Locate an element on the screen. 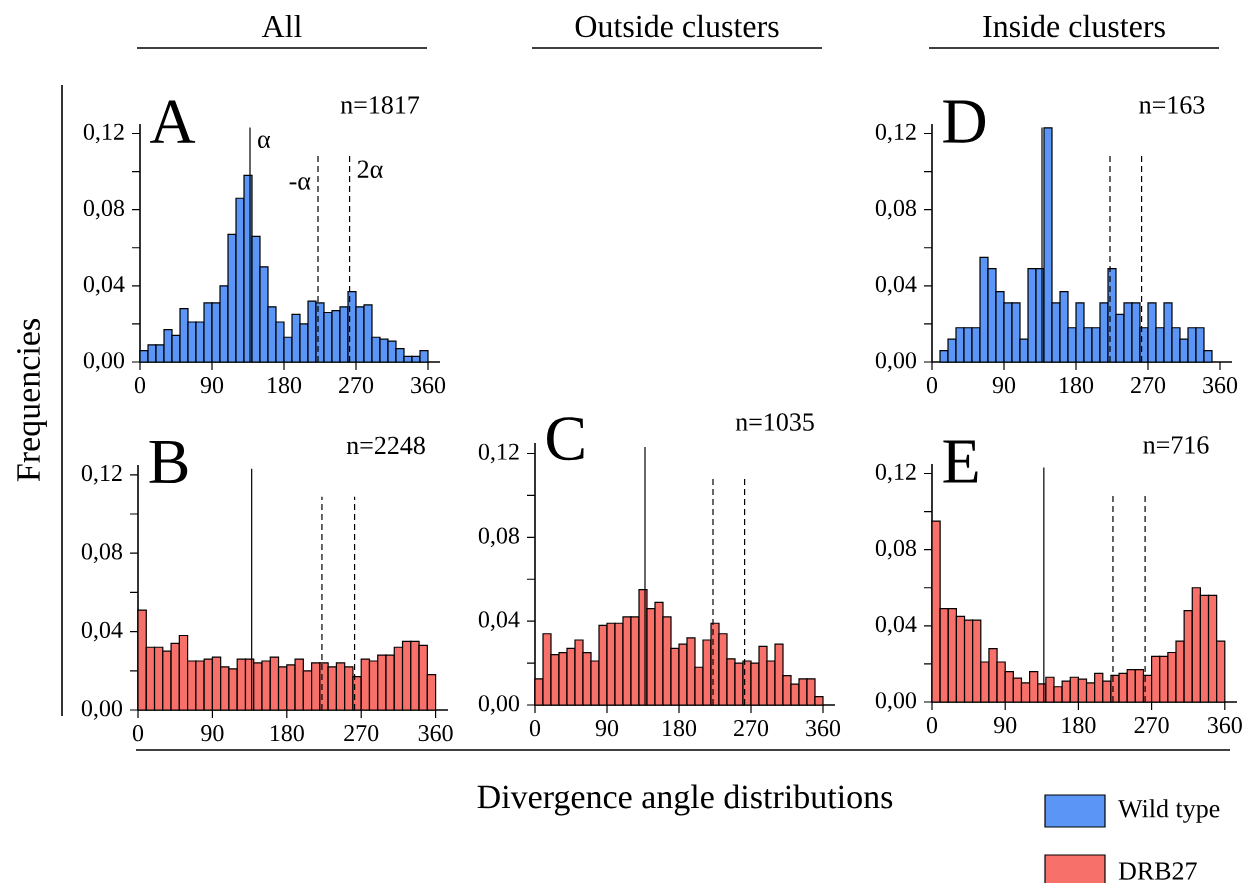 The height and width of the screenshot is (883, 1260). text: n=2248 is located at coordinates (385, 445).